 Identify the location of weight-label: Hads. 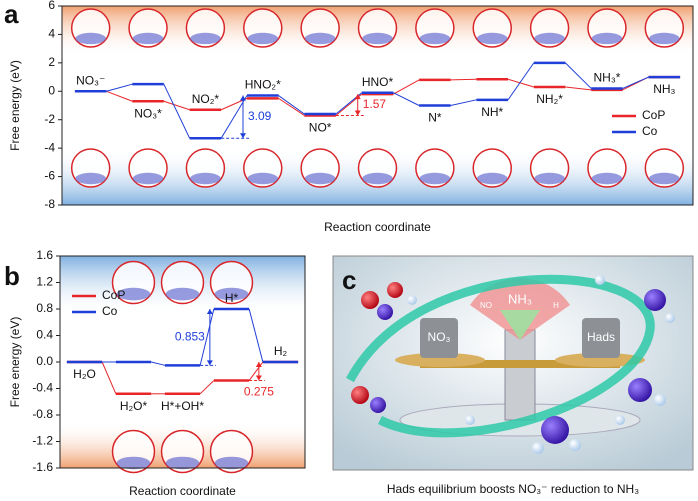
(601, 337).